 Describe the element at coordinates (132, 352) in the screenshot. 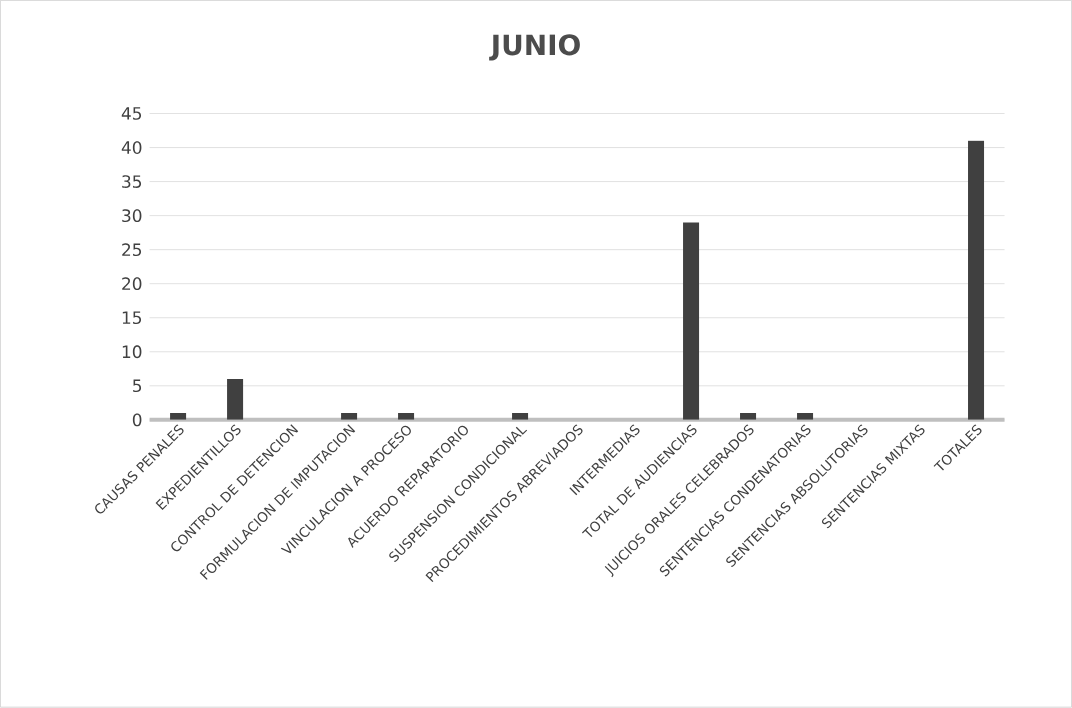

I see `y-tick-label: 10` at that location.